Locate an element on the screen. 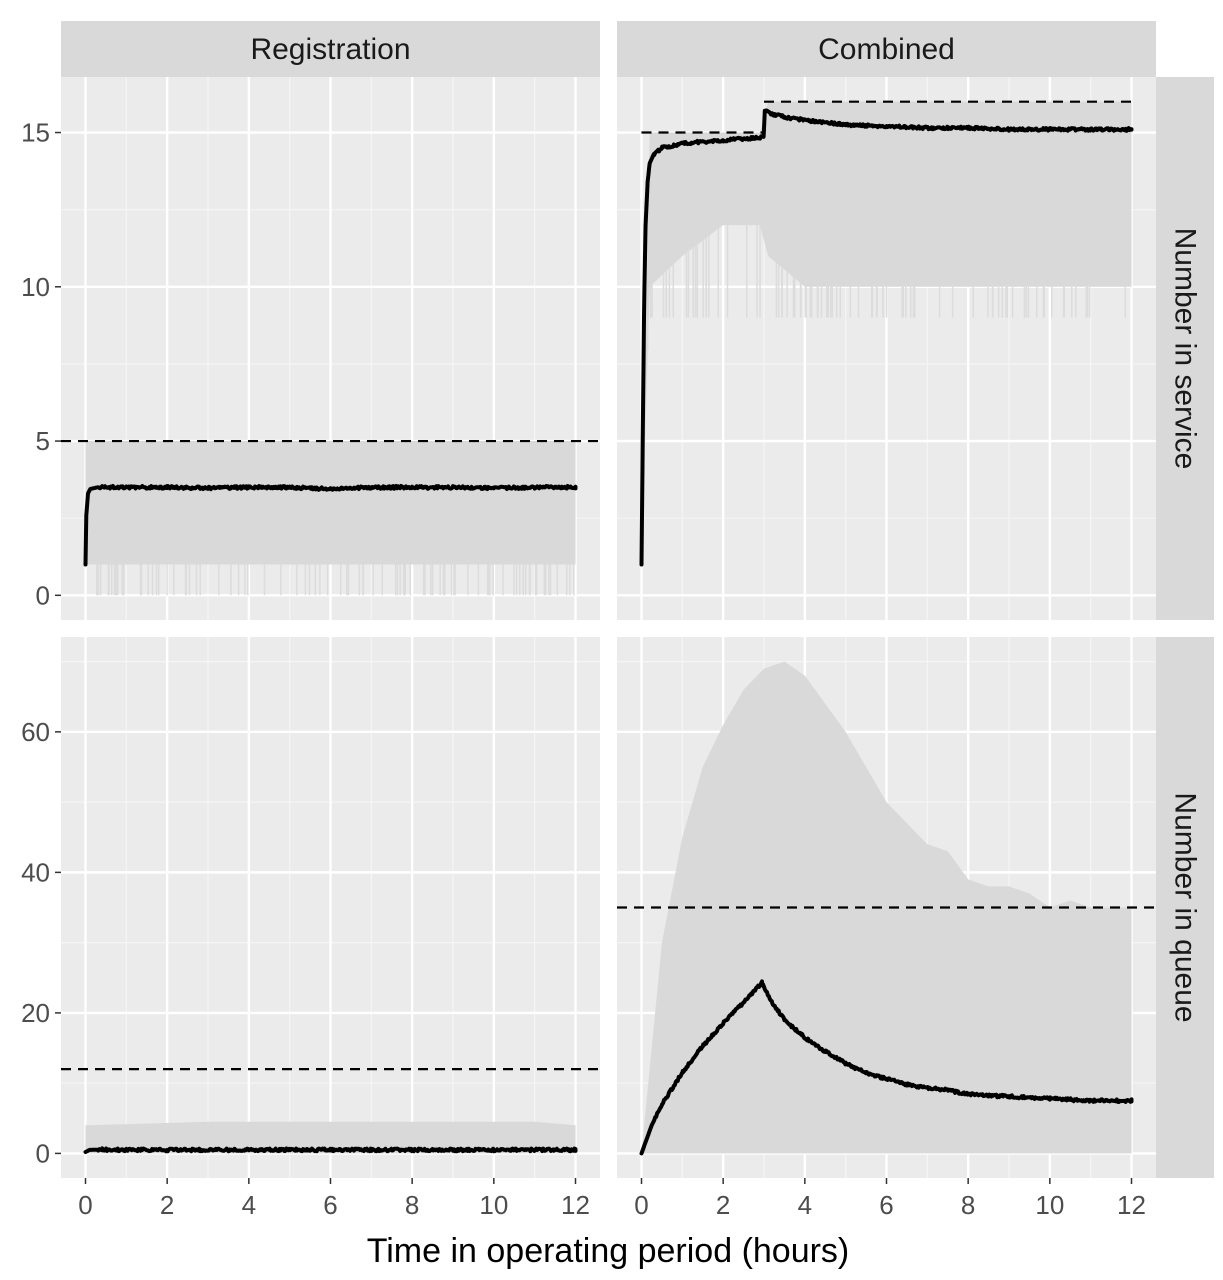  x-axis-title: Time in operating period (hours) is located at coordinates (608, 1251).